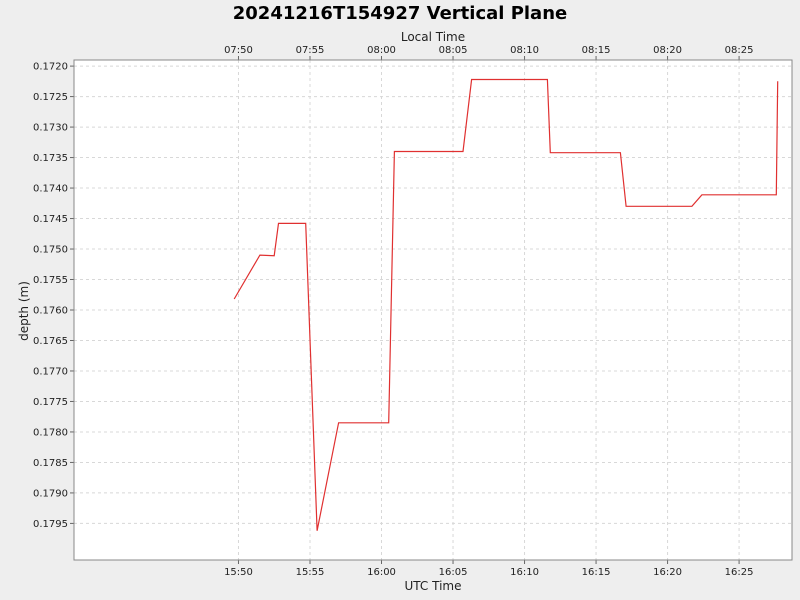  What do you see at coordinates (50, 97) in the screenshot?
I see `y-tick-label: 0.1725` at bounding box center [50, 97].